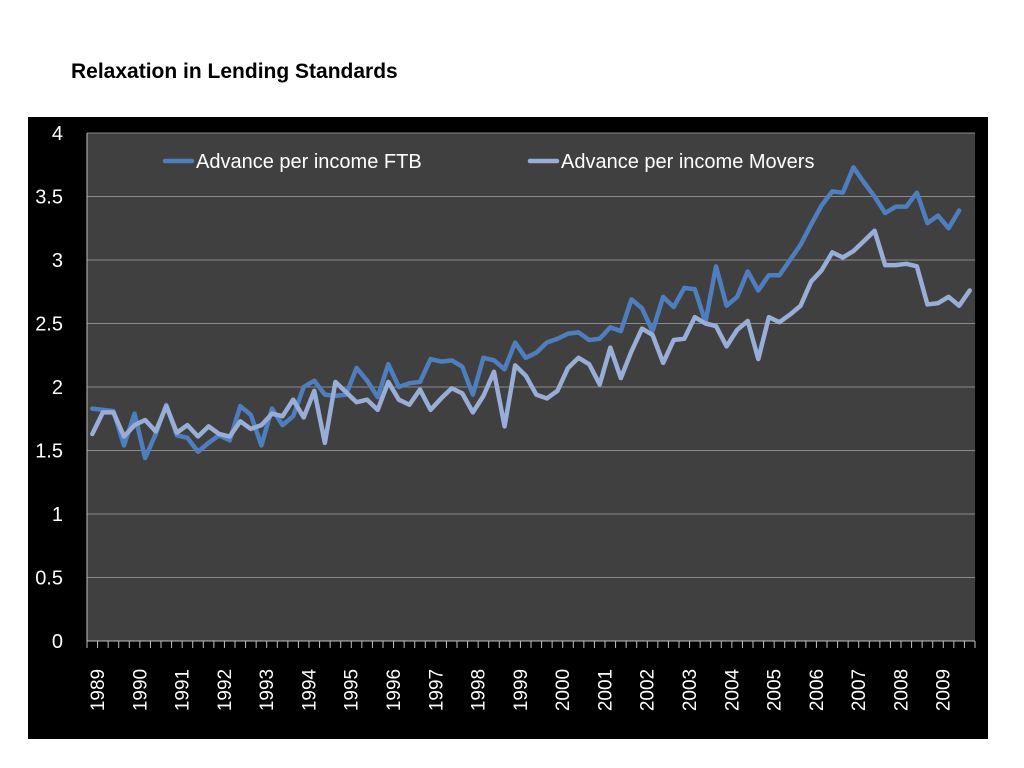 The width and height of the screenshot is (1024, 768). I want to click on y-tick-label: 3.5, so click(49, 198).